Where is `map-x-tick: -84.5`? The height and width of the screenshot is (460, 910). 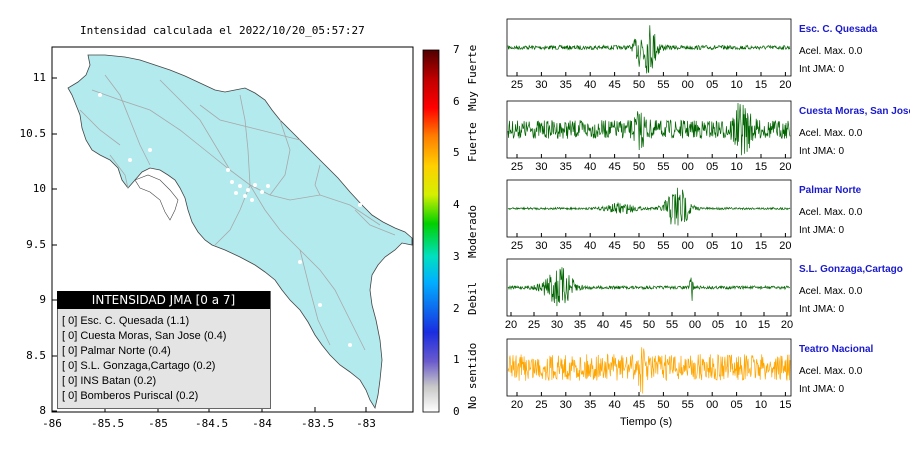 map-x-tick: -84.5 is located at coordinates (212, 423).